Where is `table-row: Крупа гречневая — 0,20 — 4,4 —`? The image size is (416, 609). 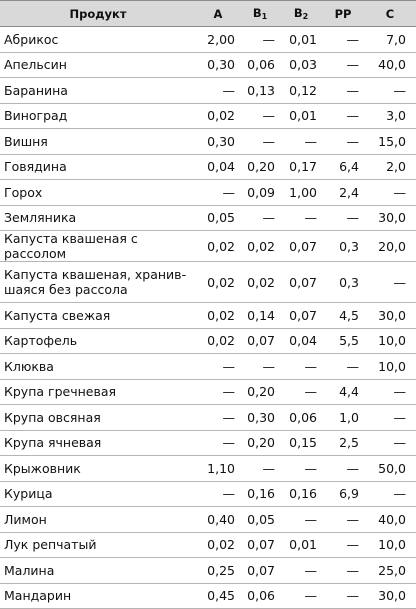
table-row: Крупа гречневая — 0,20 — 4,4 — is located at coordinates (208, 392).